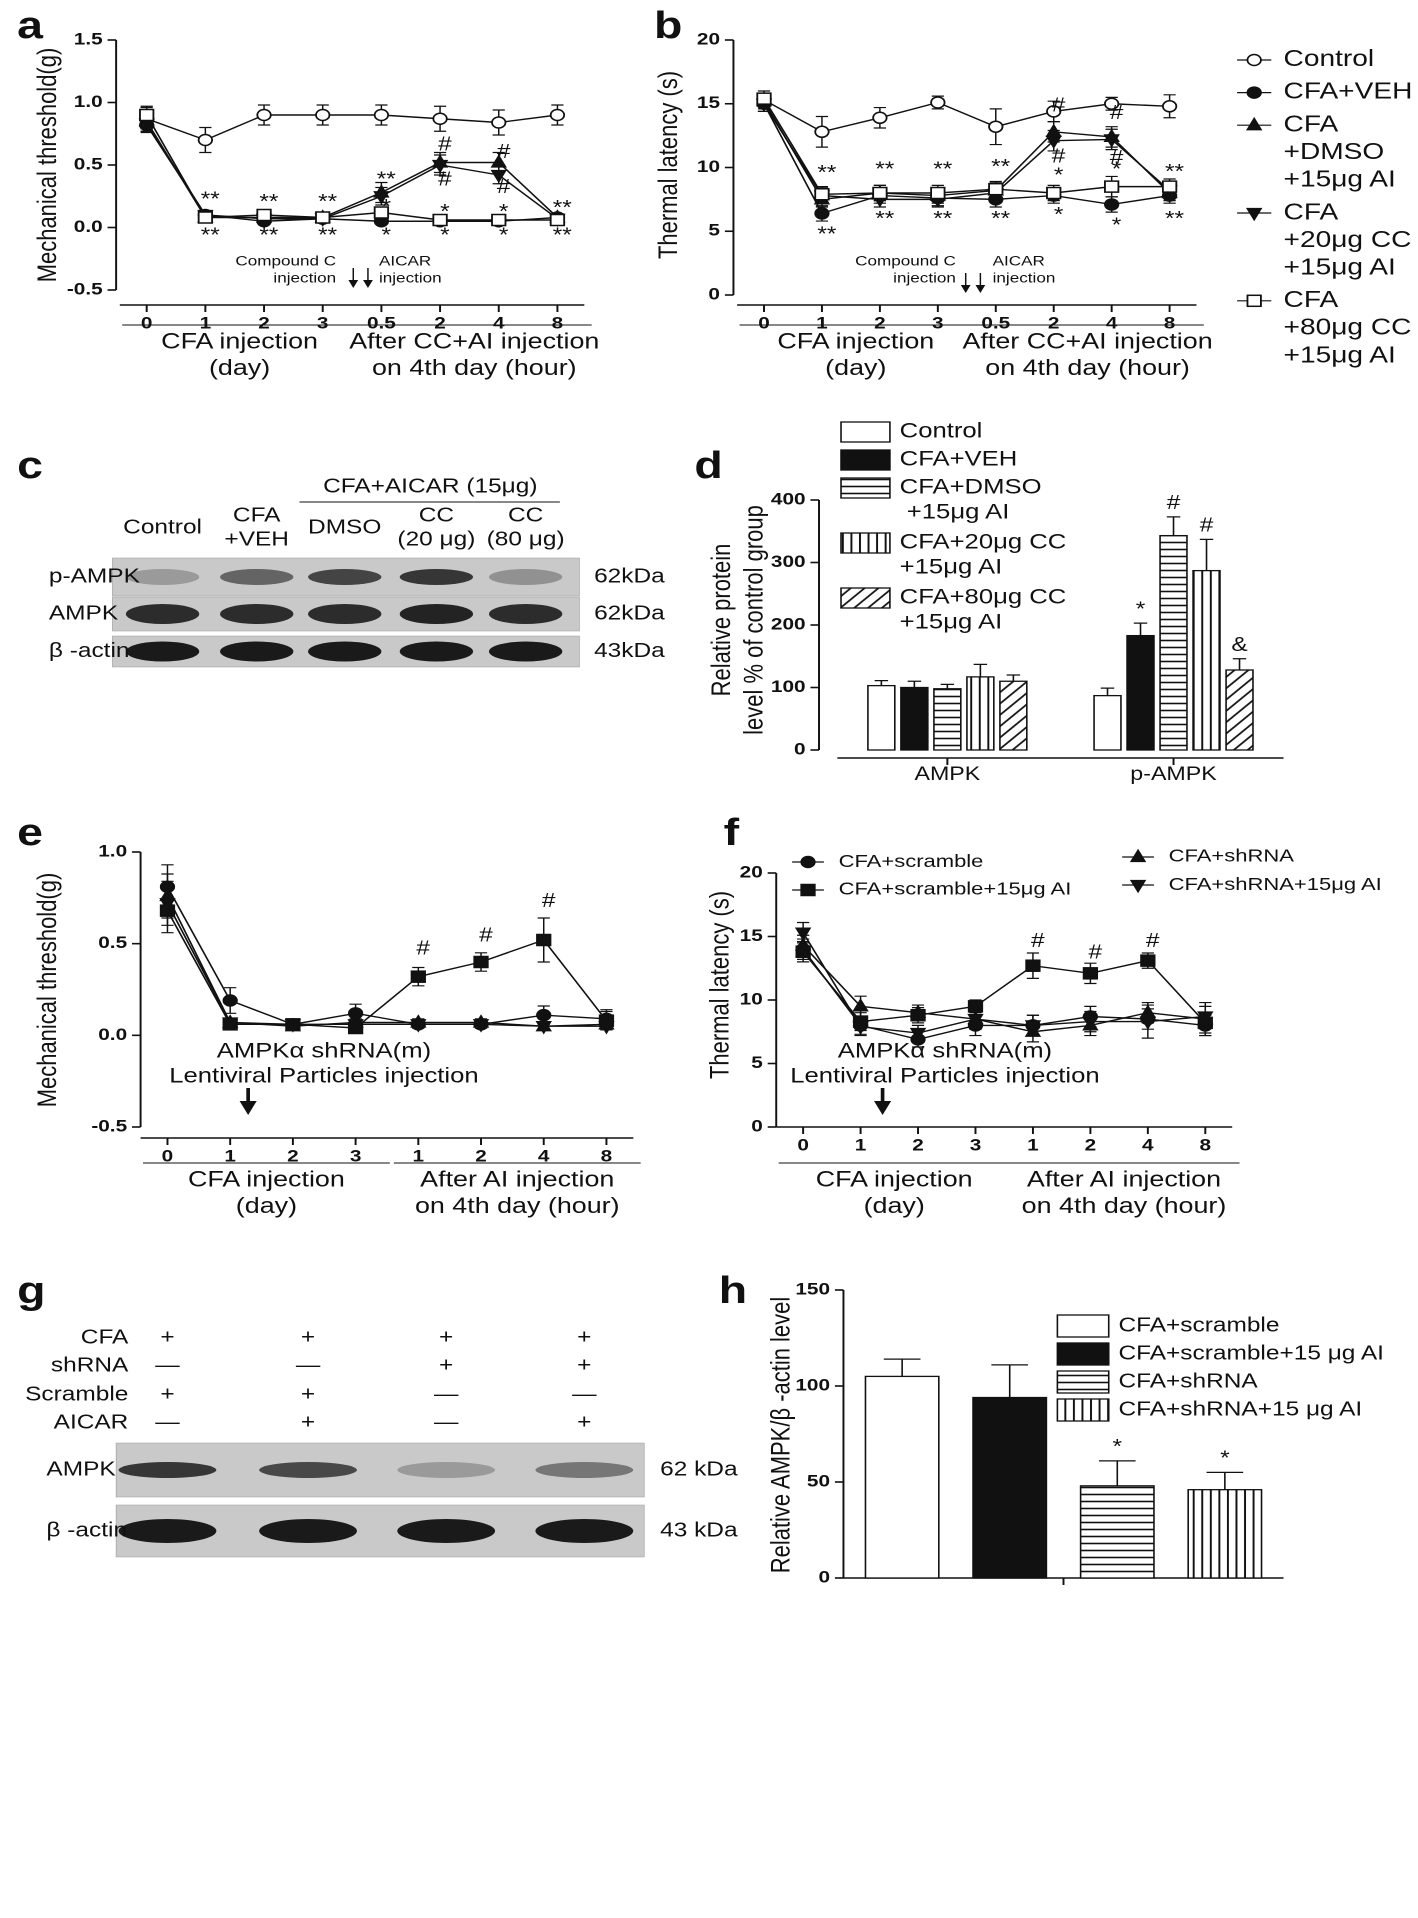  What do you see at coordinates (709, 103) in the screenshot?
I see `y-tick-label: 15` at bounding box center [709, 103].